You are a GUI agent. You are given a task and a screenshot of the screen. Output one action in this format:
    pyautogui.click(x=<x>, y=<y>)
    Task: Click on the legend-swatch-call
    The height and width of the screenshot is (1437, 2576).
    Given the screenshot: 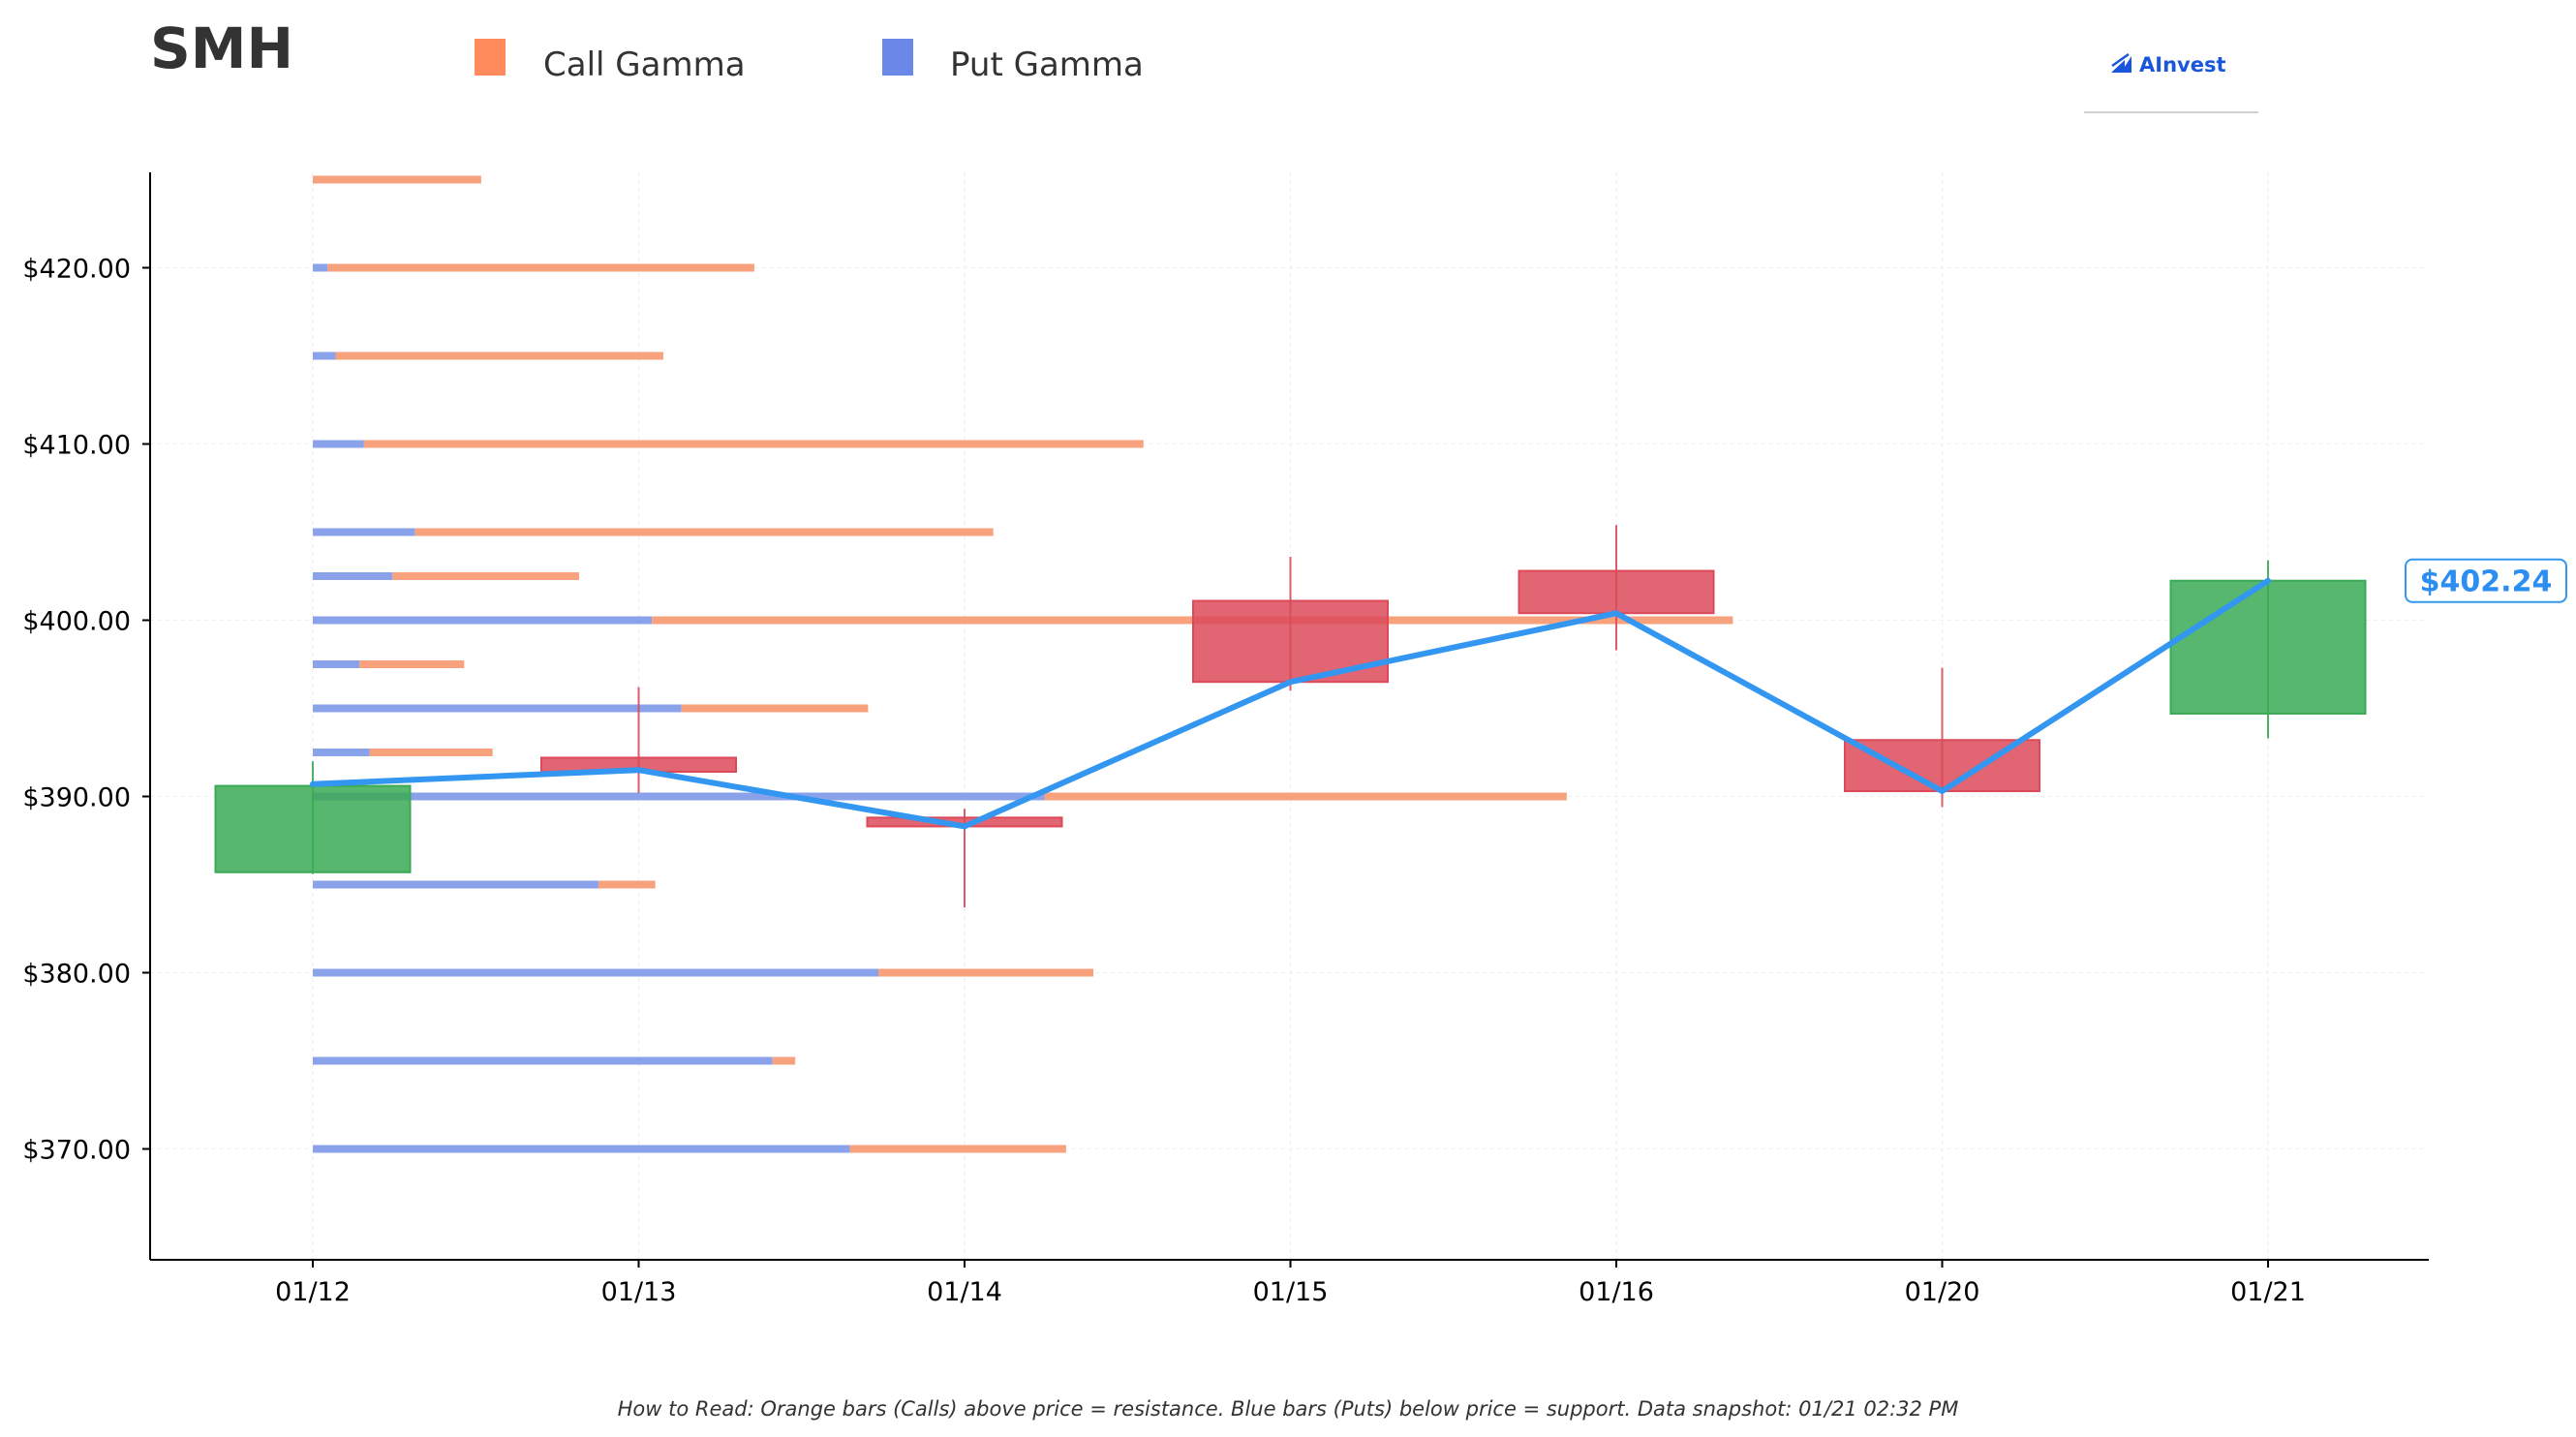 What is the action you would take?
    pyautogui.click(x=490, y=58)
    